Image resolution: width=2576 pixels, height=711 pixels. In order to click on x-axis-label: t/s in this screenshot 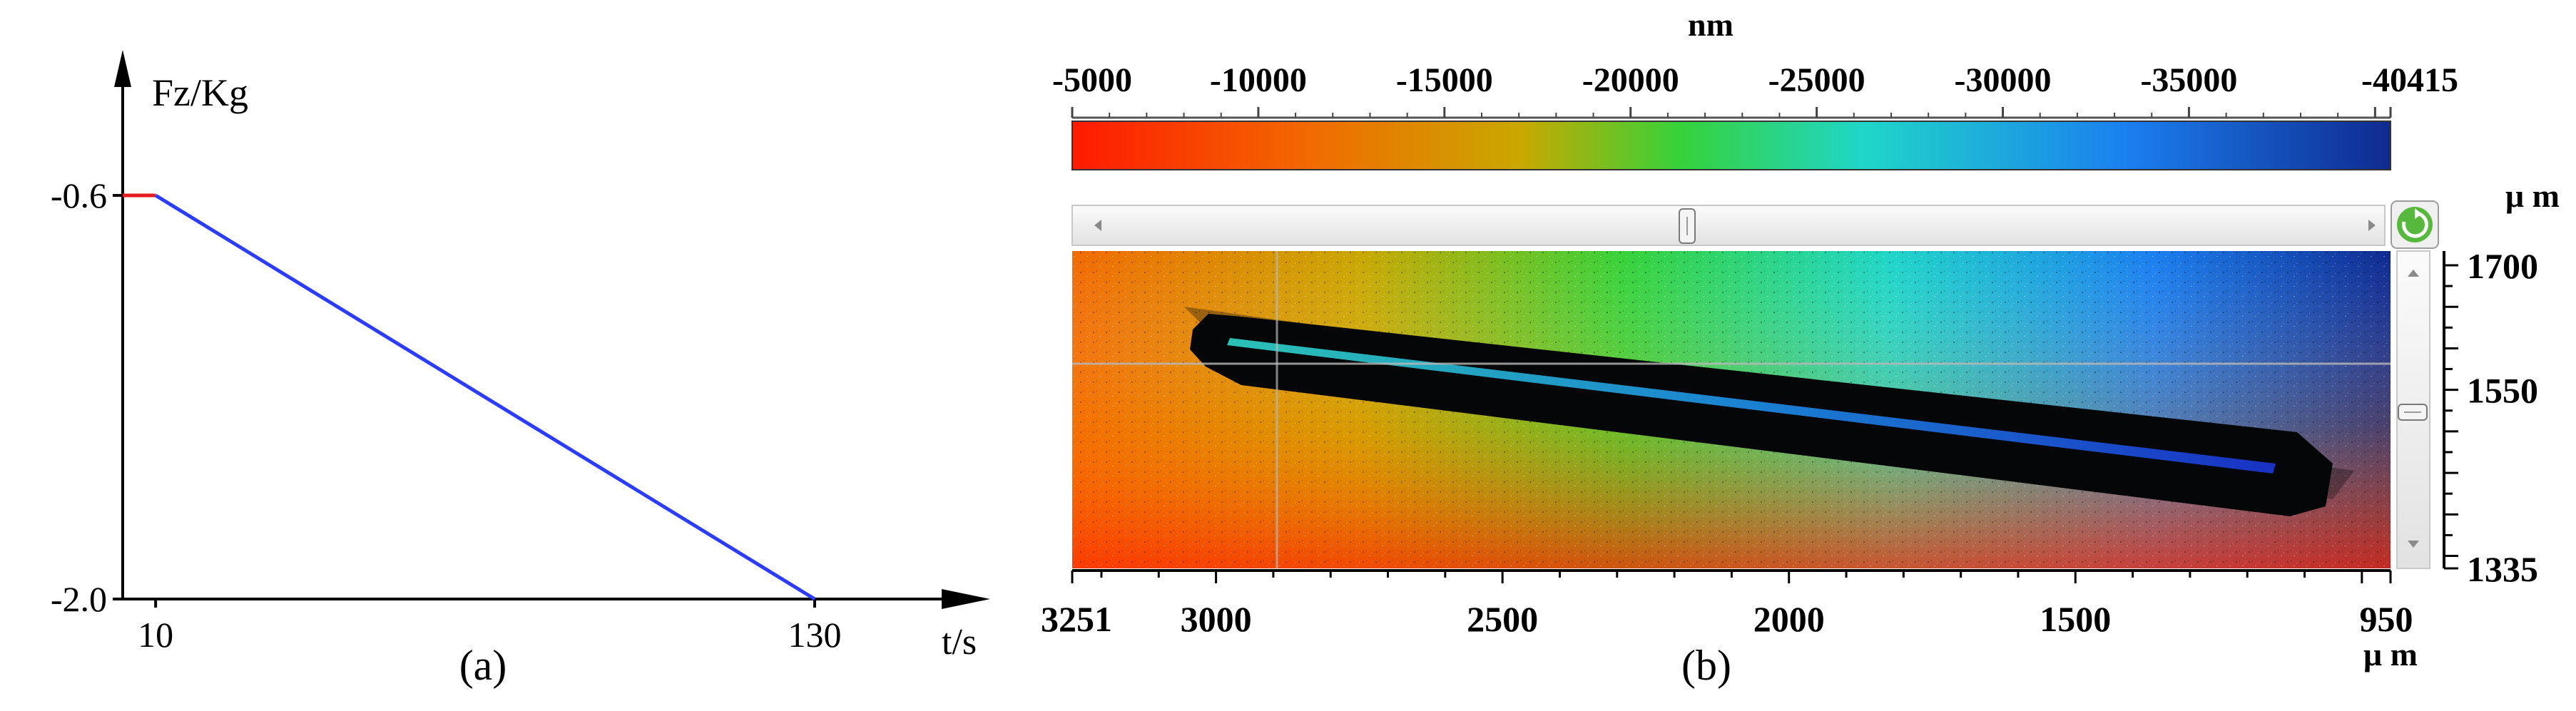, I will do `click(959, 643)`.